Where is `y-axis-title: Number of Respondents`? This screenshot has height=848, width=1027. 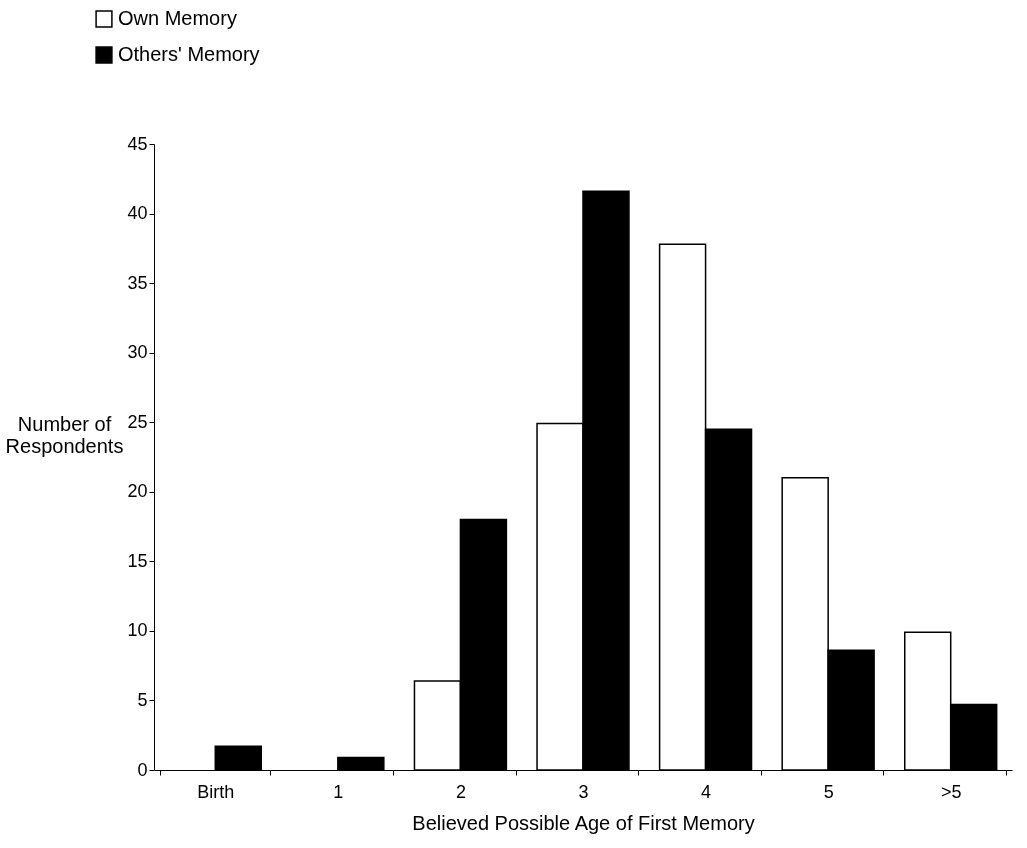 y-axis-title: Number of Respondents is located at coordinates (64, 434).